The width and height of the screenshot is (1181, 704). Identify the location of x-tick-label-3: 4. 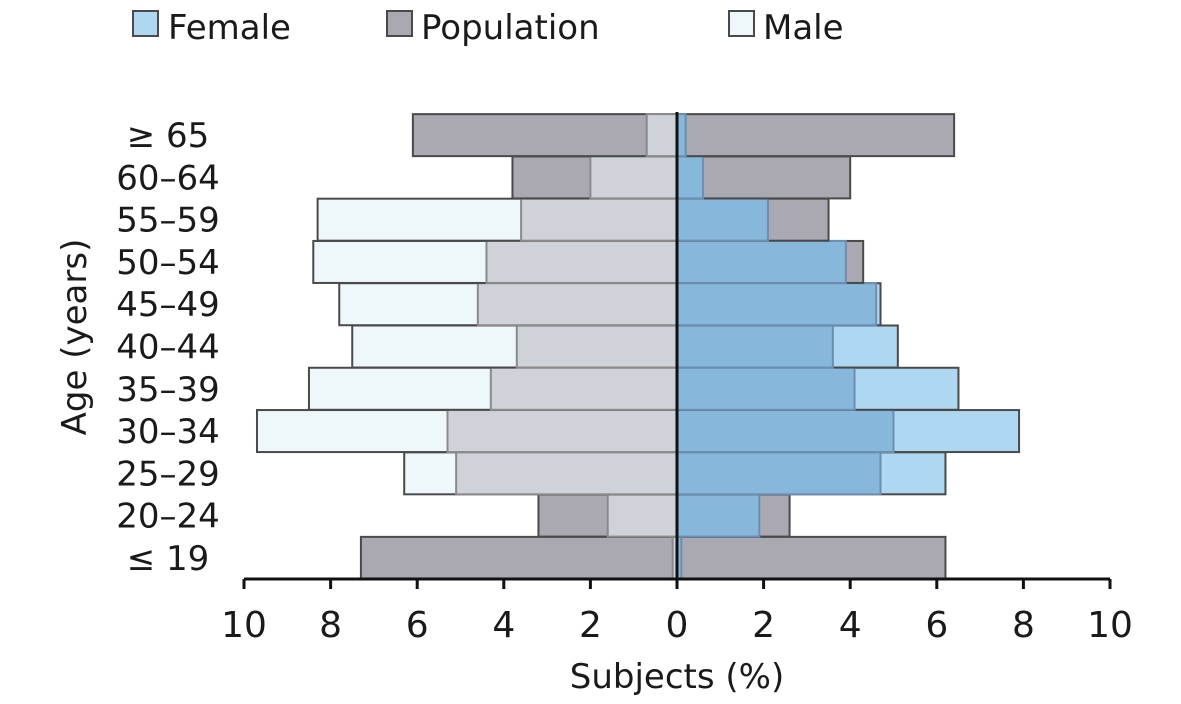
(503, 625).